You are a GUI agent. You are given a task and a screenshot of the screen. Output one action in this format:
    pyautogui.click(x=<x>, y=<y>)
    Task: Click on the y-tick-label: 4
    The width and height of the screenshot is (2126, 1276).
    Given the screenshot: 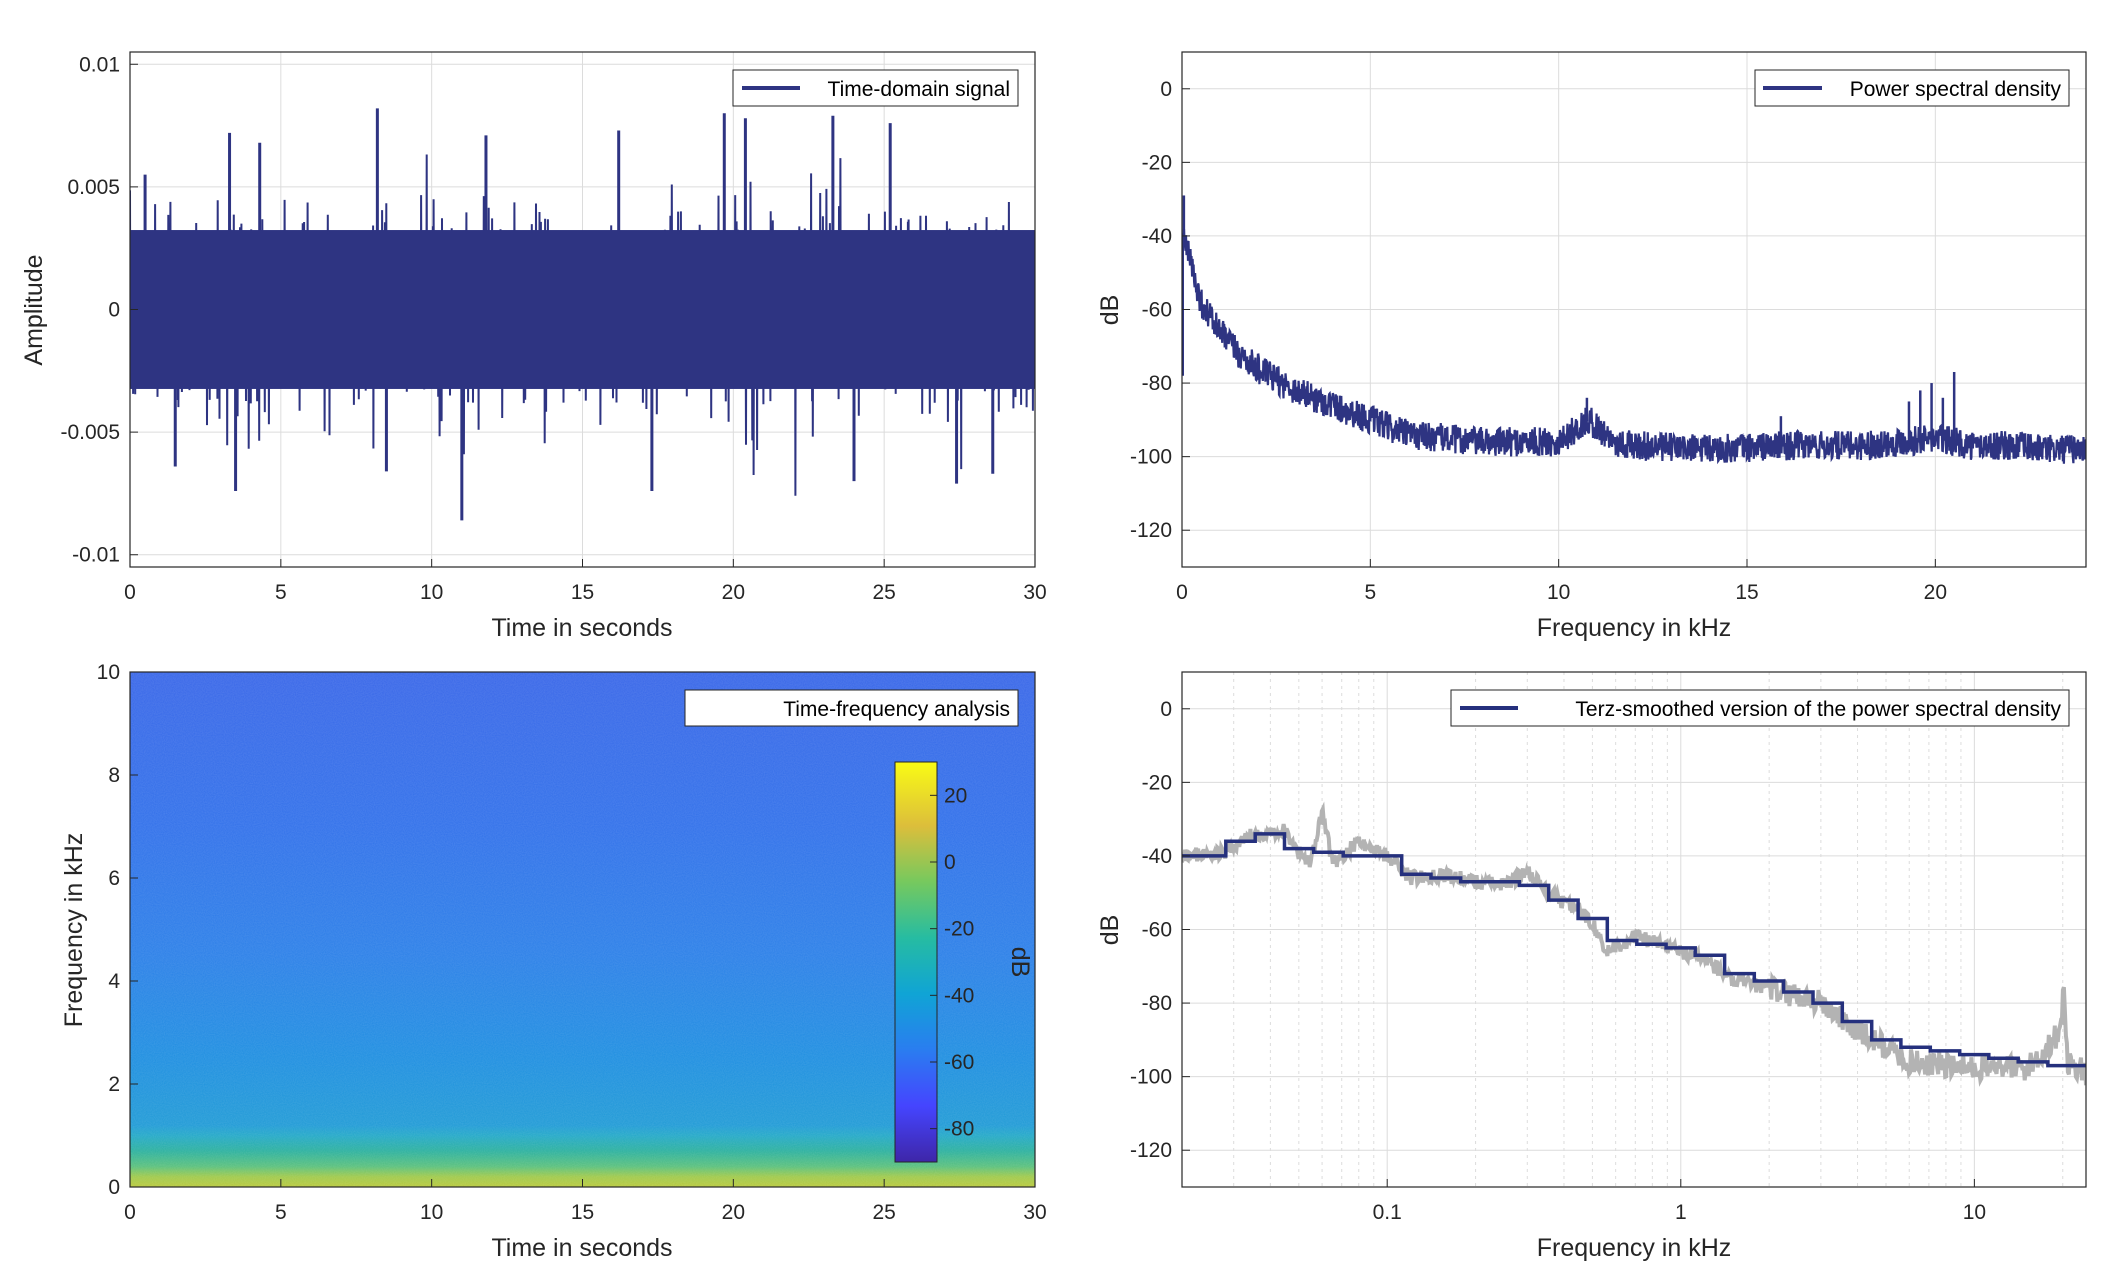 What is the action you would take?
    pyautogui.click(x=114, y=981)
    